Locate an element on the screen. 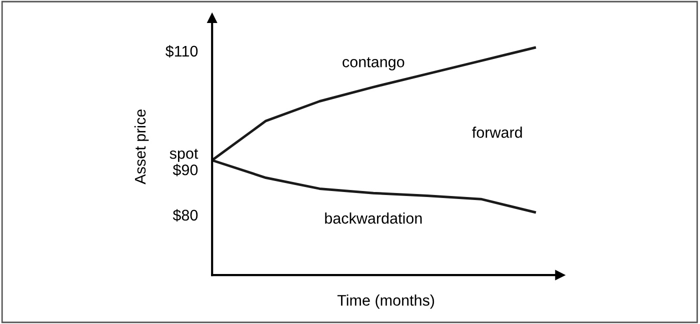 The height and width of the screenshot is (324, 700). y-tick-label: $110 is located at coordinates (182, 51).